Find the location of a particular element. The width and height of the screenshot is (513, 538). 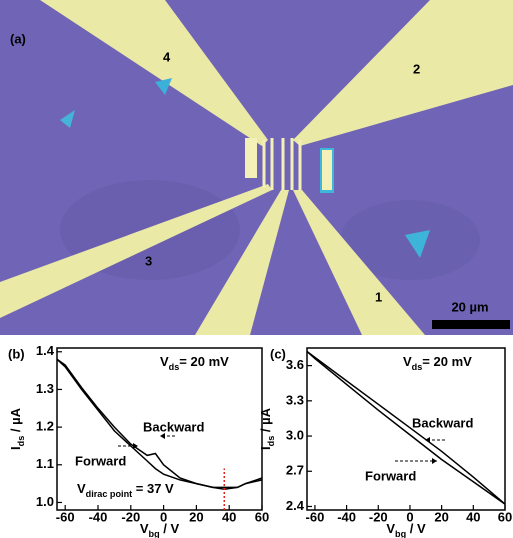

dirac-label-rest: = 37 V is located at coordinates (153, 488).